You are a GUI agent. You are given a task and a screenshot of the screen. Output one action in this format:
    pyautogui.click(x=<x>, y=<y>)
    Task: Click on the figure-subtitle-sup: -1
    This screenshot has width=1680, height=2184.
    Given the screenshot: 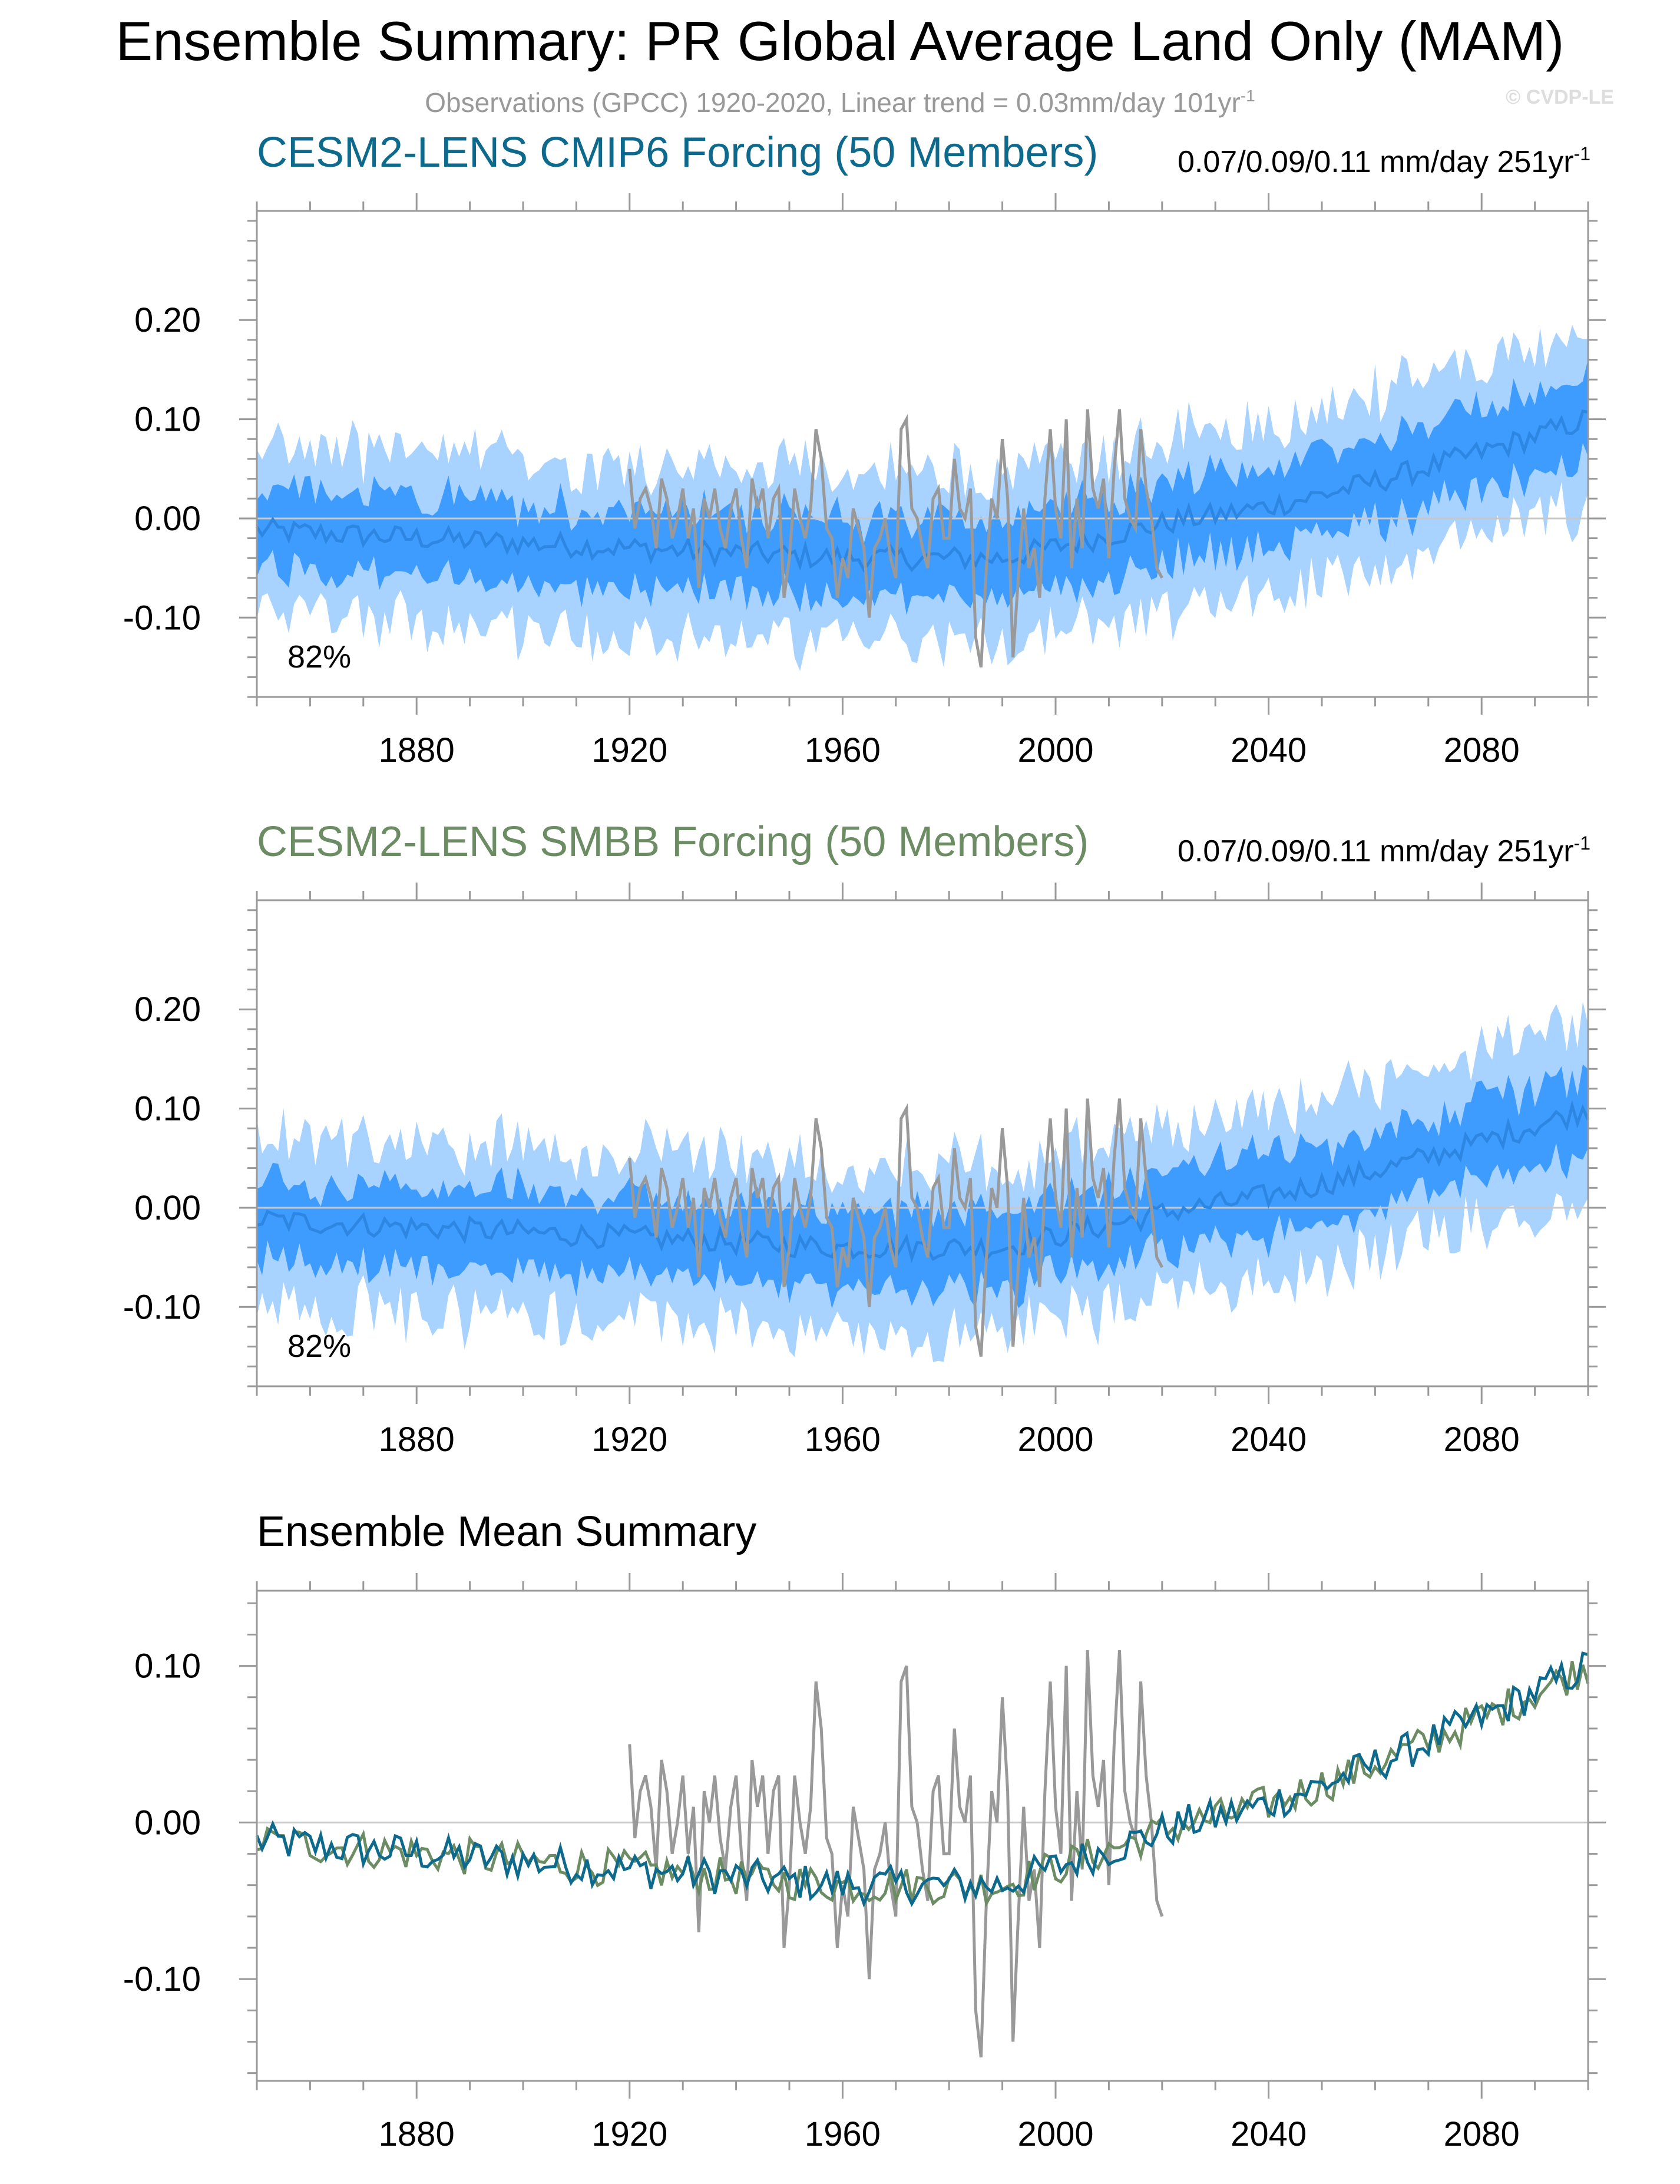 What is the action you would take?
    pyautogui.click(x=1248, y=96)
    